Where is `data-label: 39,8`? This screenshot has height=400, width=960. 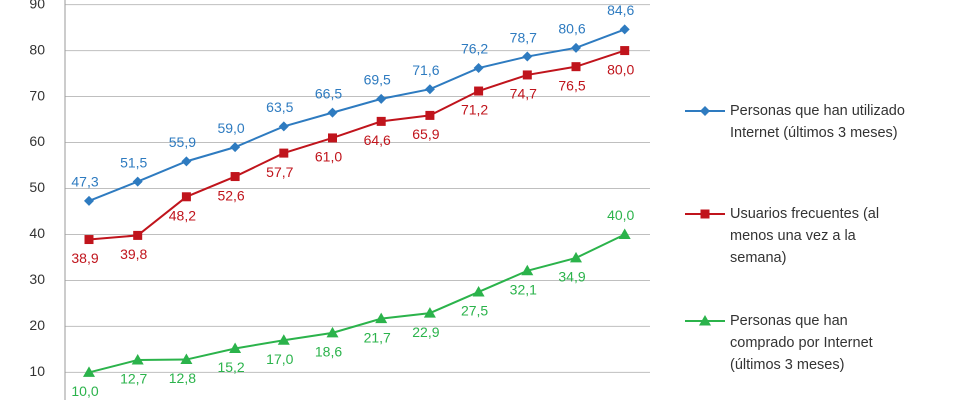
data-label: 39,8 is located at coordinates (133, 254).